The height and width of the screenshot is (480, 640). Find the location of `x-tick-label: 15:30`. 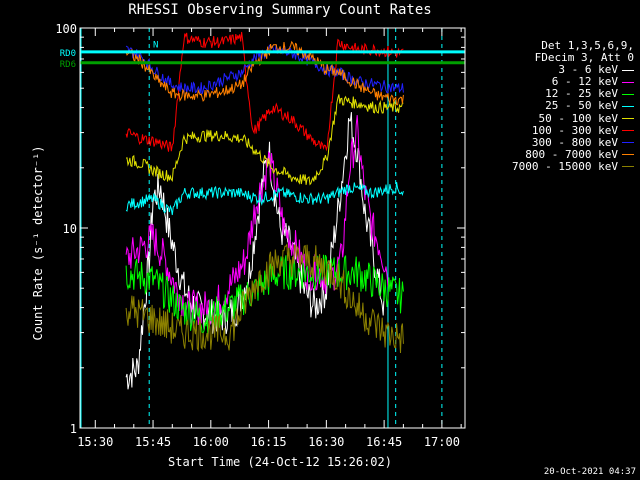

x-tick-label: 15:30 is located at coordinates (95, 442).